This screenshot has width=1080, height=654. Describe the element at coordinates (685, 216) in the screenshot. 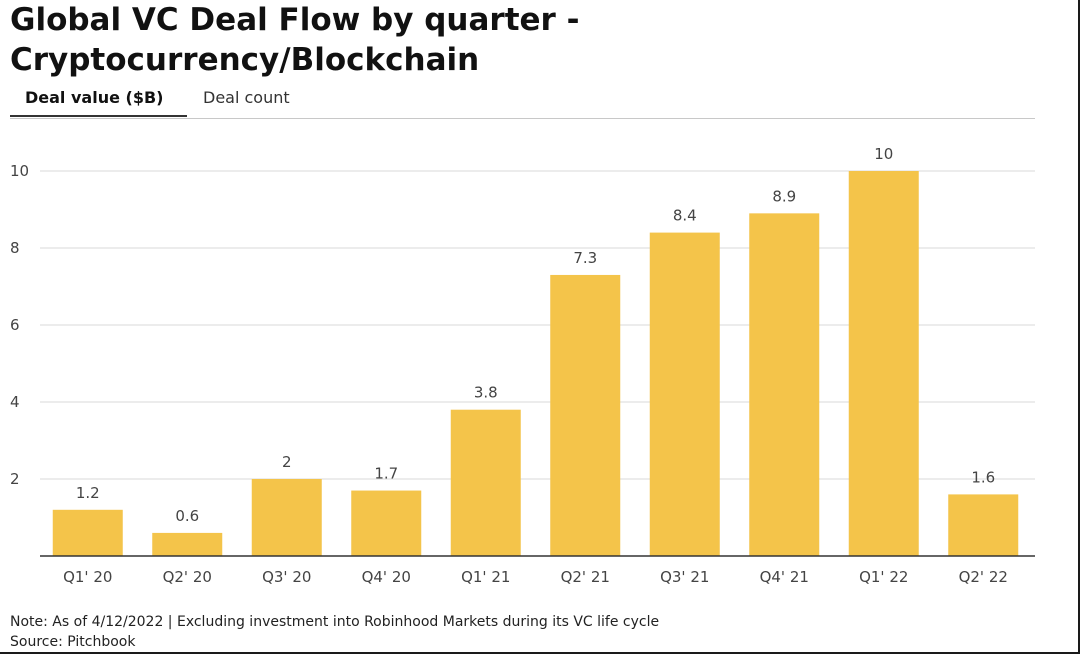

I see `data-label: 8.4` at that location.